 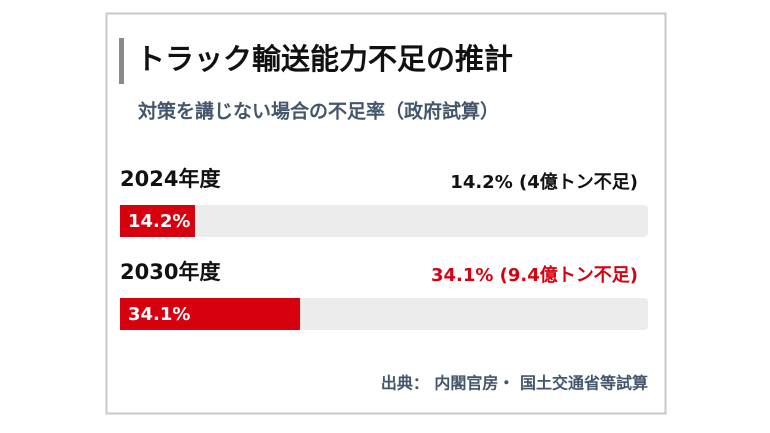 What do you see at coordinates (544, 182) in the screenshot?
I see `annotation: 14.2% (4億トン不足)` at bounding box center [544, 182].